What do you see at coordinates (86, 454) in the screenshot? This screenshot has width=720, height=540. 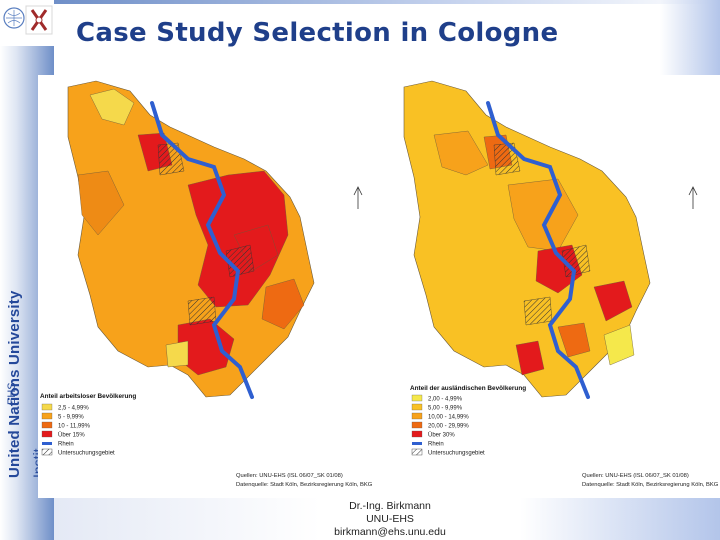 I see `left-legend-label: Untersuchungsgebiet` at bounding box center [86, 454].